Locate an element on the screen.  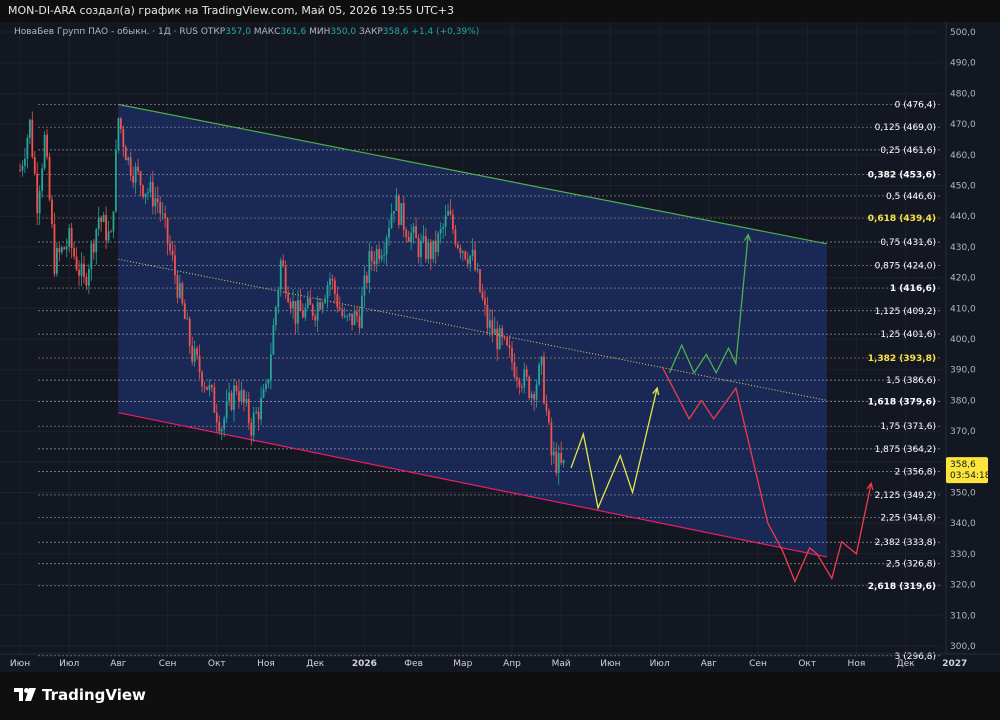
channel-upper-line is located at coordinates (472, 174).